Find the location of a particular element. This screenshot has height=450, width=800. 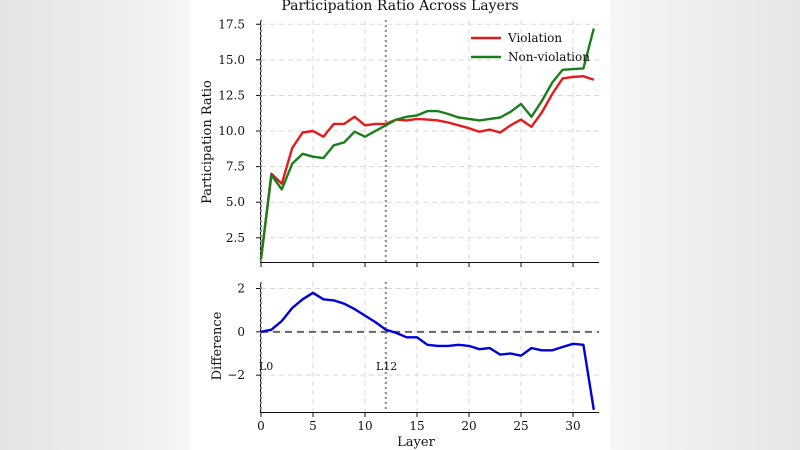

x-axis-label: Layer is located at coordinates (416, 442).